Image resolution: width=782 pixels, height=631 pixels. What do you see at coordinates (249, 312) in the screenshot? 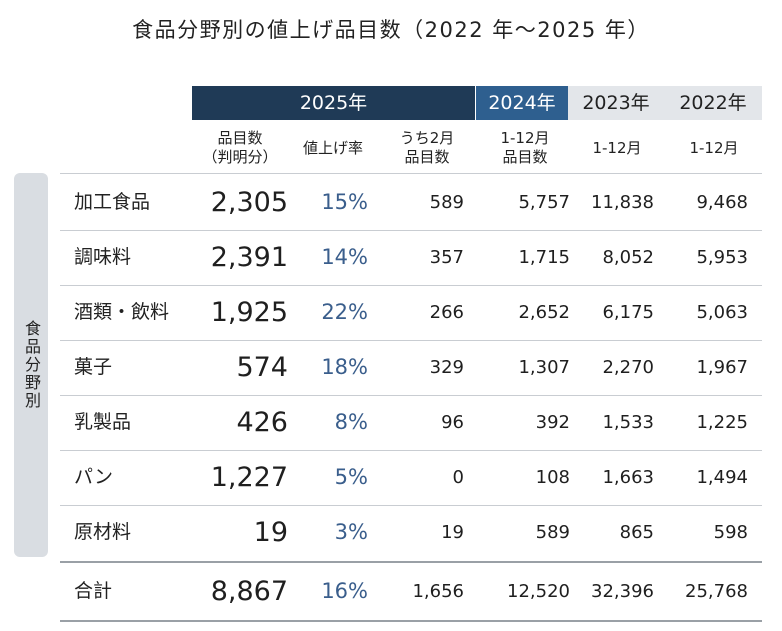
I see `row-count-cell: 1,925` at bounding box center [249, 312].